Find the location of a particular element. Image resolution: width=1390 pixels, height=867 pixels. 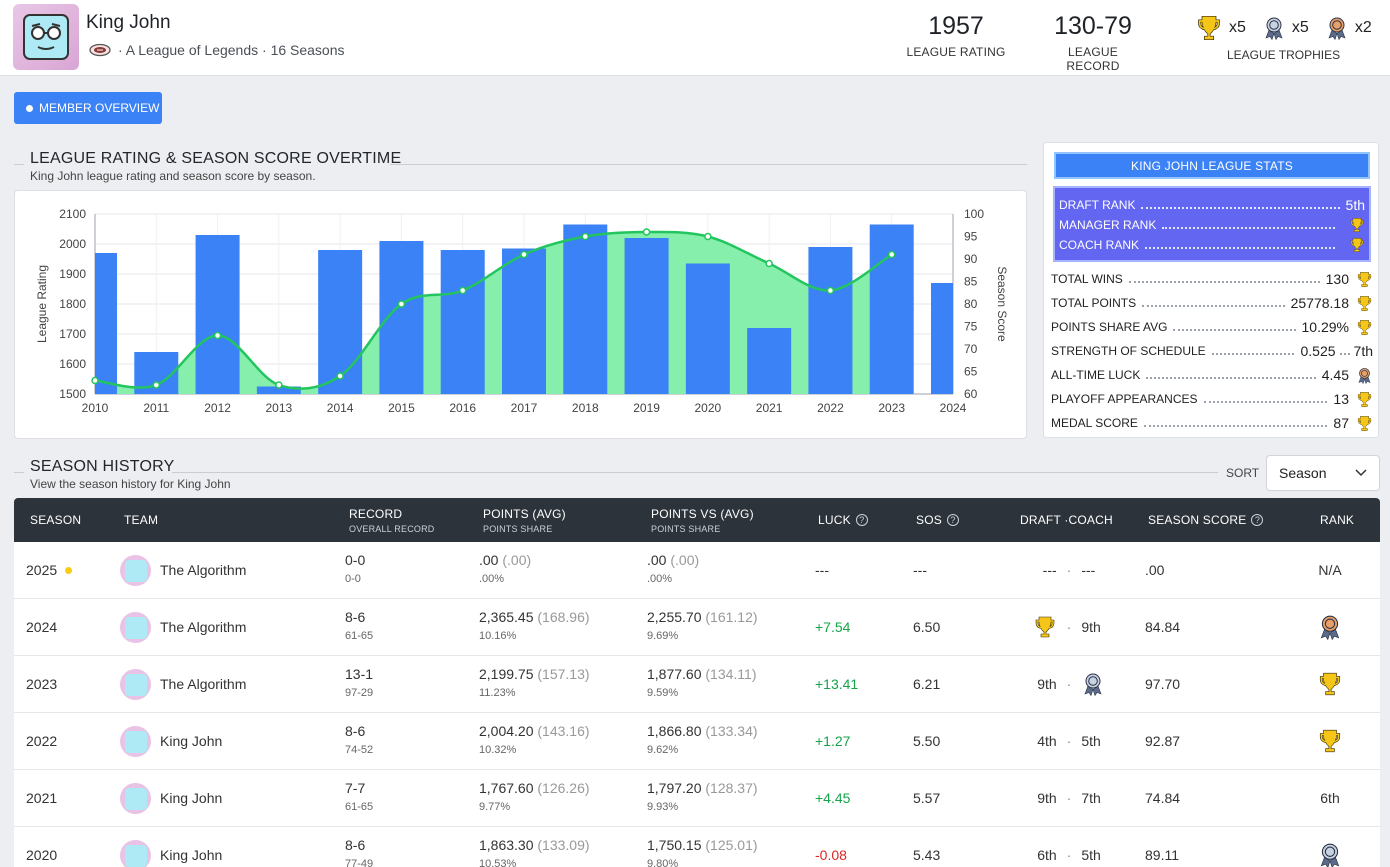

y2-tick-label: 90 is located at coordinates (971, 259).